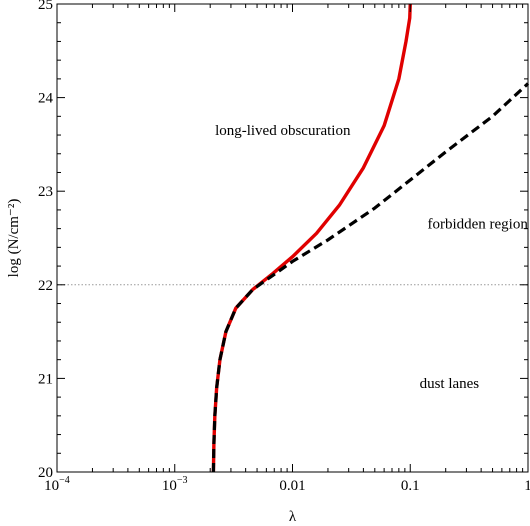 Image resolution: width=530 pixels, height=526 pixels. Describe the element at coordinates (57, 484) in the screenshot. I see `x-tick-label: 10⁻⁴` at that location.